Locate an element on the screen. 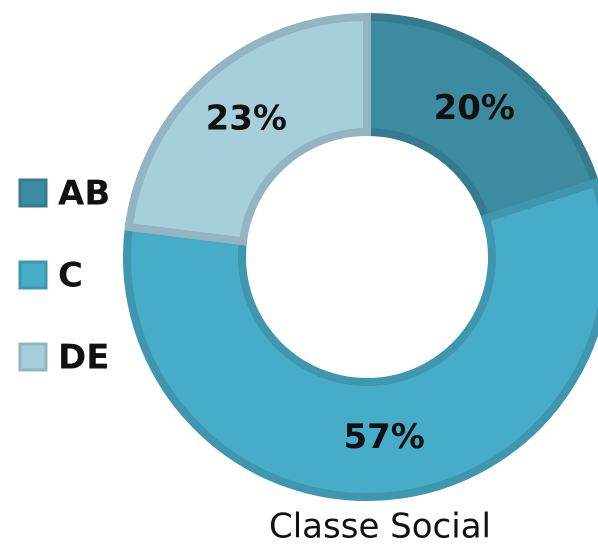  legend-label: DE is located at coordinates (83, 358).